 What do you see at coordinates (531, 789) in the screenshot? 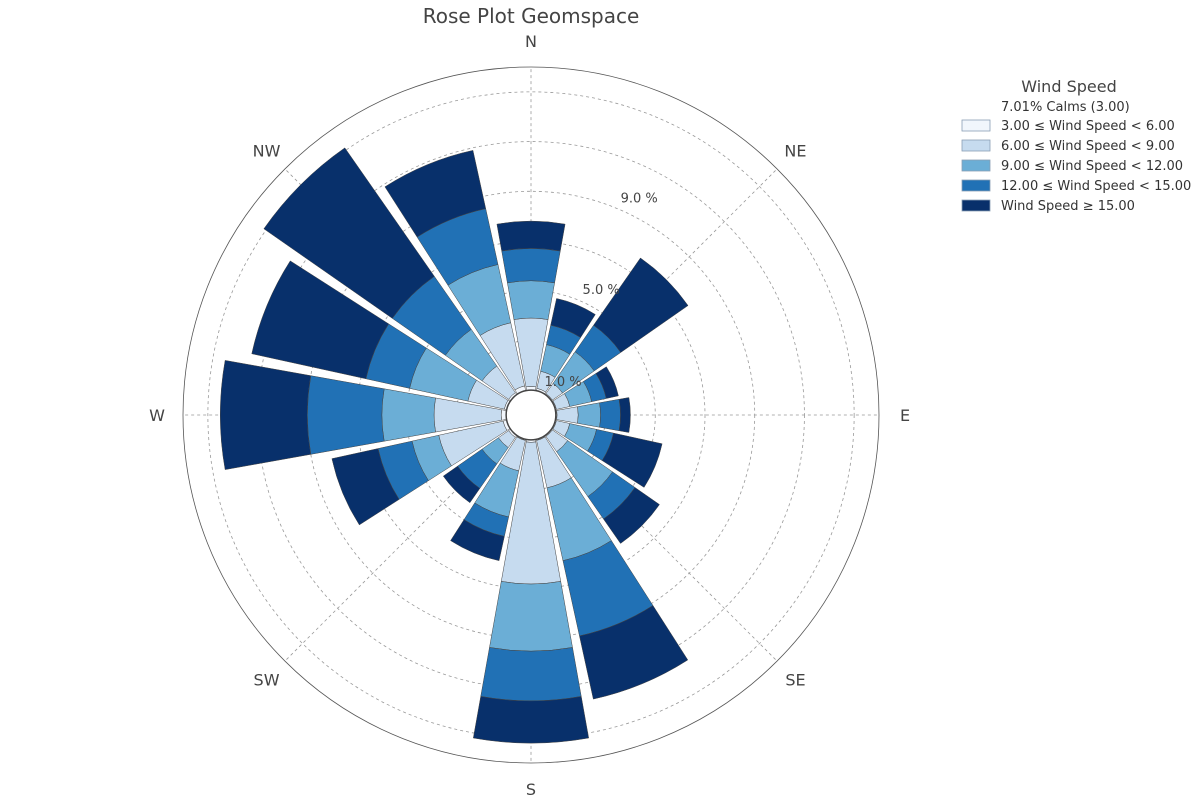
I see `direction-label-s: S` at bounding box center [531, 789].